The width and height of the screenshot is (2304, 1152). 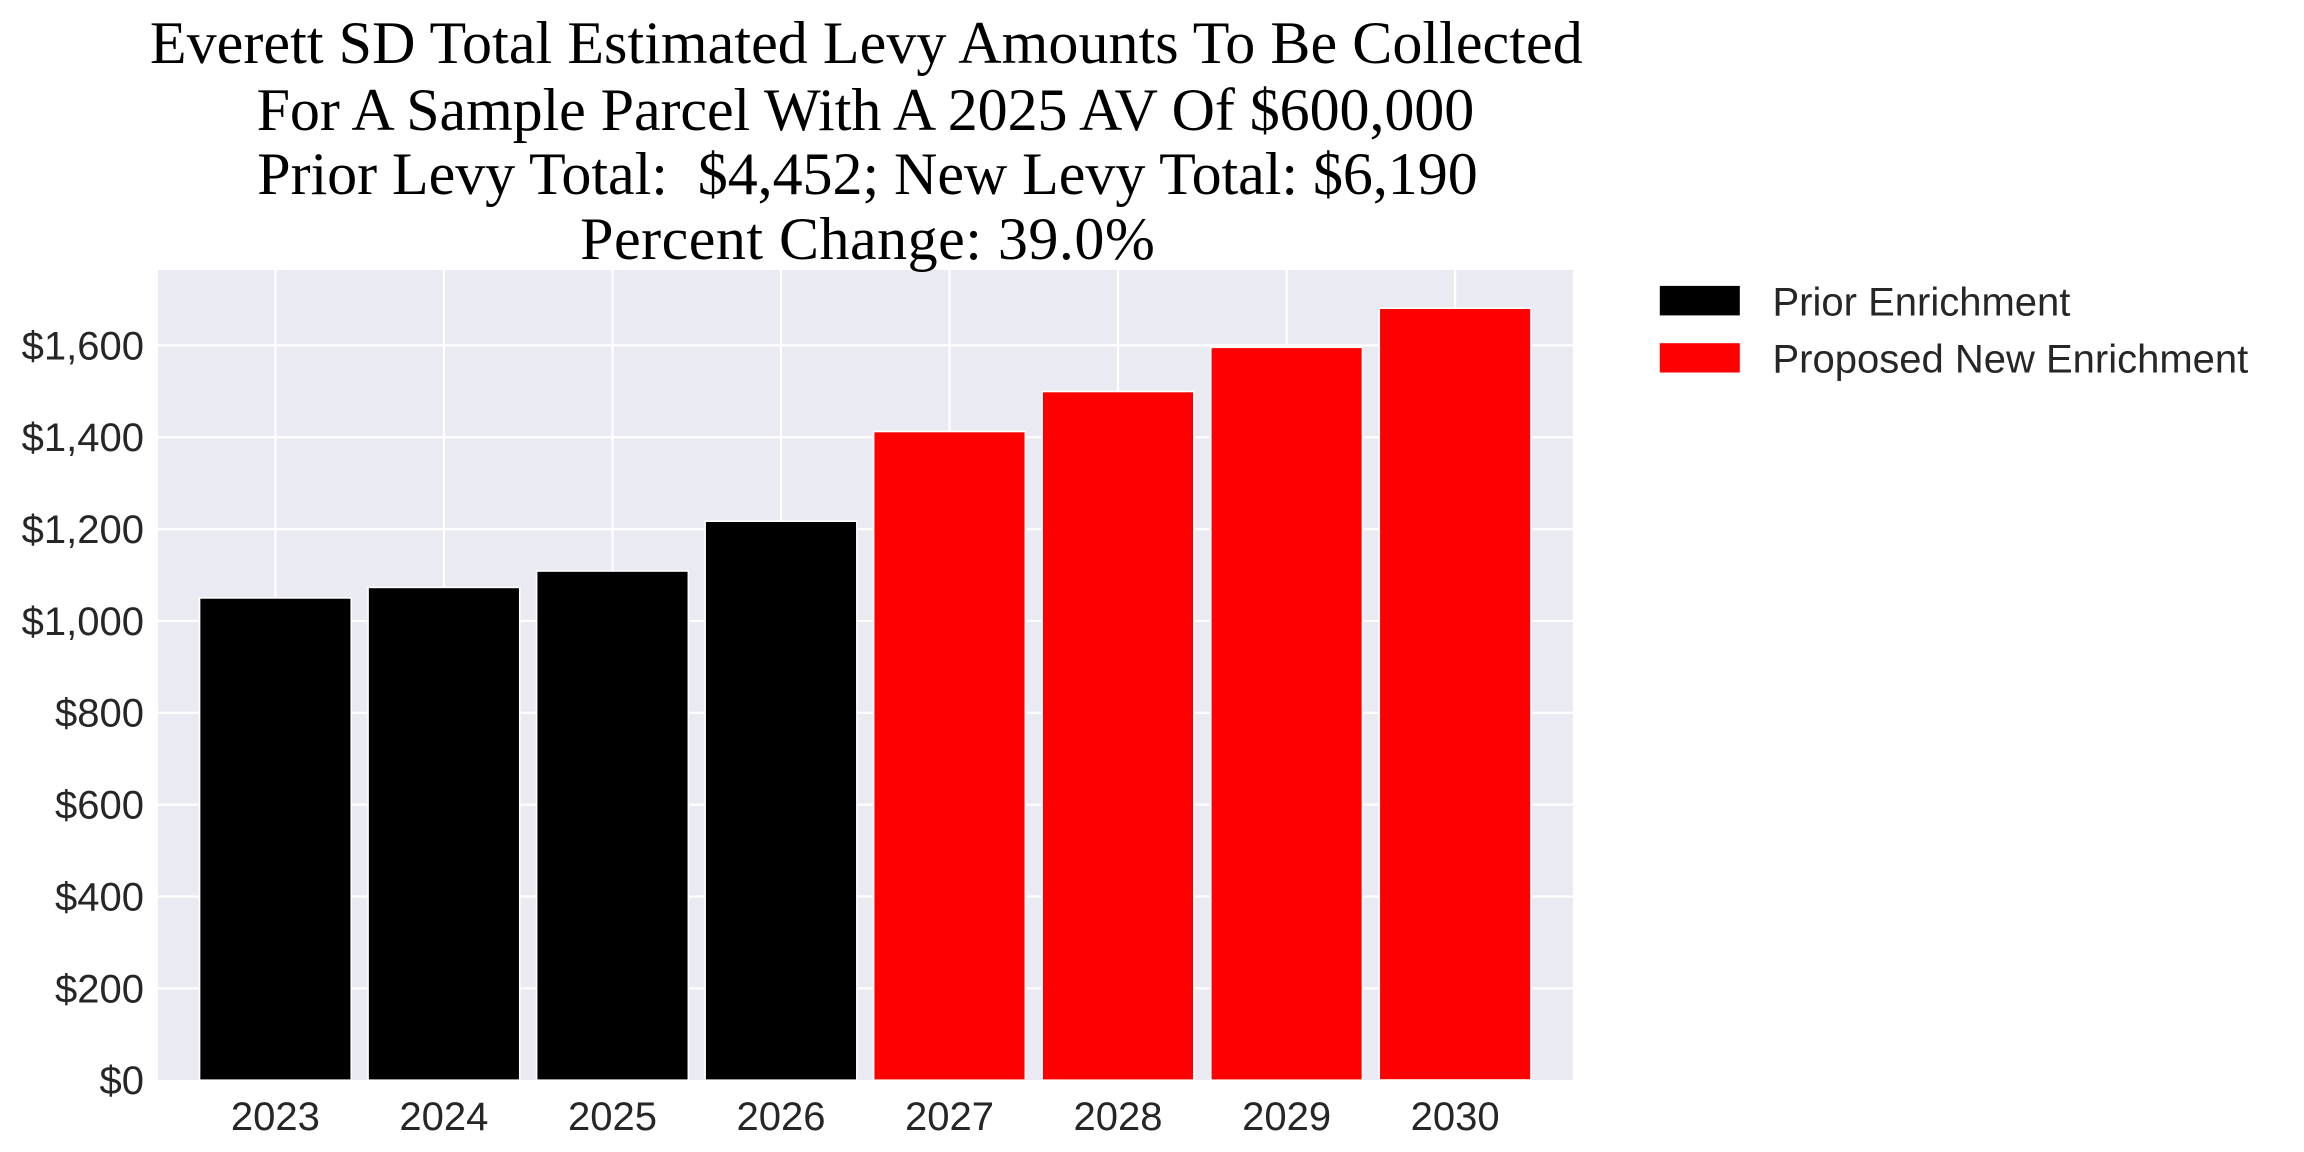 What do you see at coordinates (1455, 1117) in the screenshot?
I see `svg-text: 2030` at bounding box center [1455, 1117].